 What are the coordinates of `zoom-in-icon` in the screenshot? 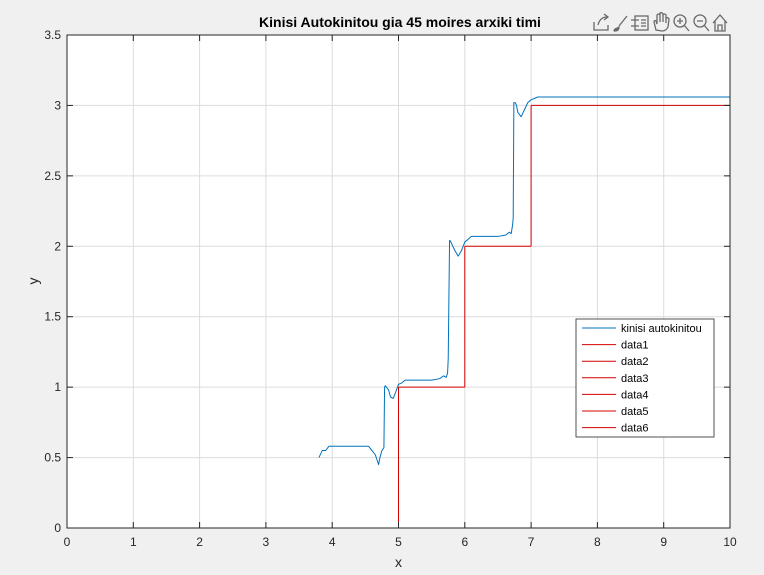 It's located at (681, 23).